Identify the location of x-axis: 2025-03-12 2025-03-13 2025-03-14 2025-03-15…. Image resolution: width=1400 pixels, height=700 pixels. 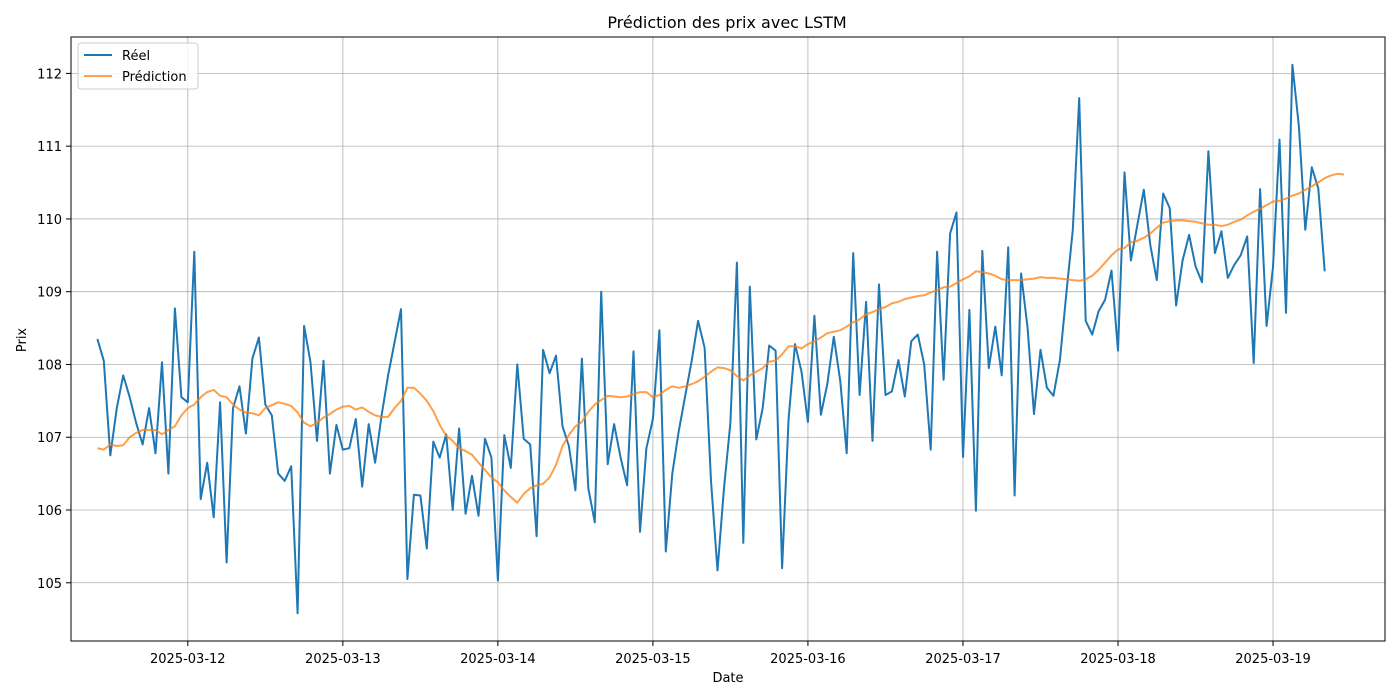
(730, 654).